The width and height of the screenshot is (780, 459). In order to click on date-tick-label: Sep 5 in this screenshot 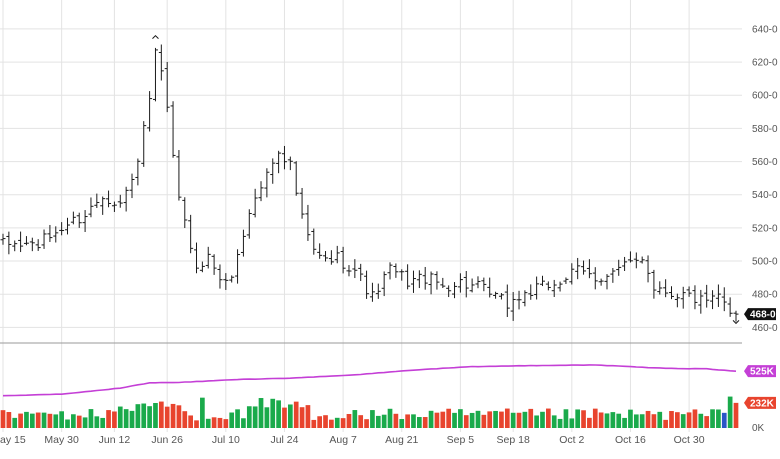, I will do `click(461, 440)`.